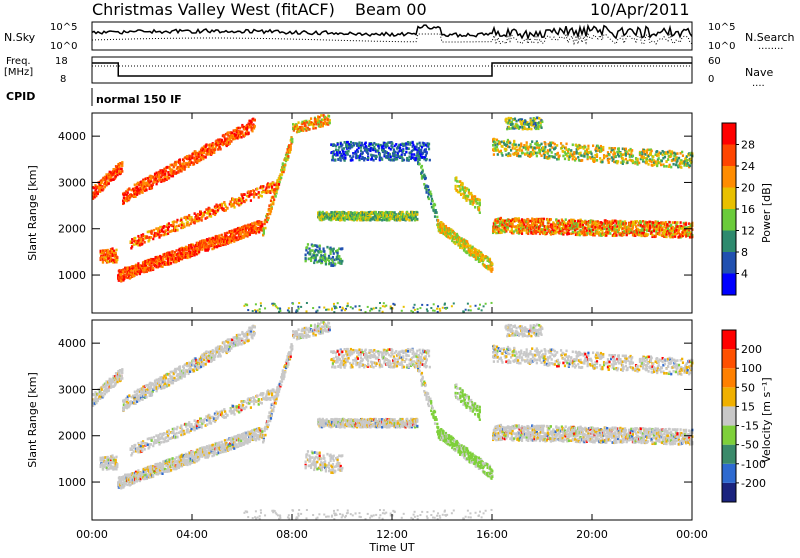 The height and width of the screenshot is (558, 800). I want to click on noise-sky-label: N.Sky, so click(20, 37).